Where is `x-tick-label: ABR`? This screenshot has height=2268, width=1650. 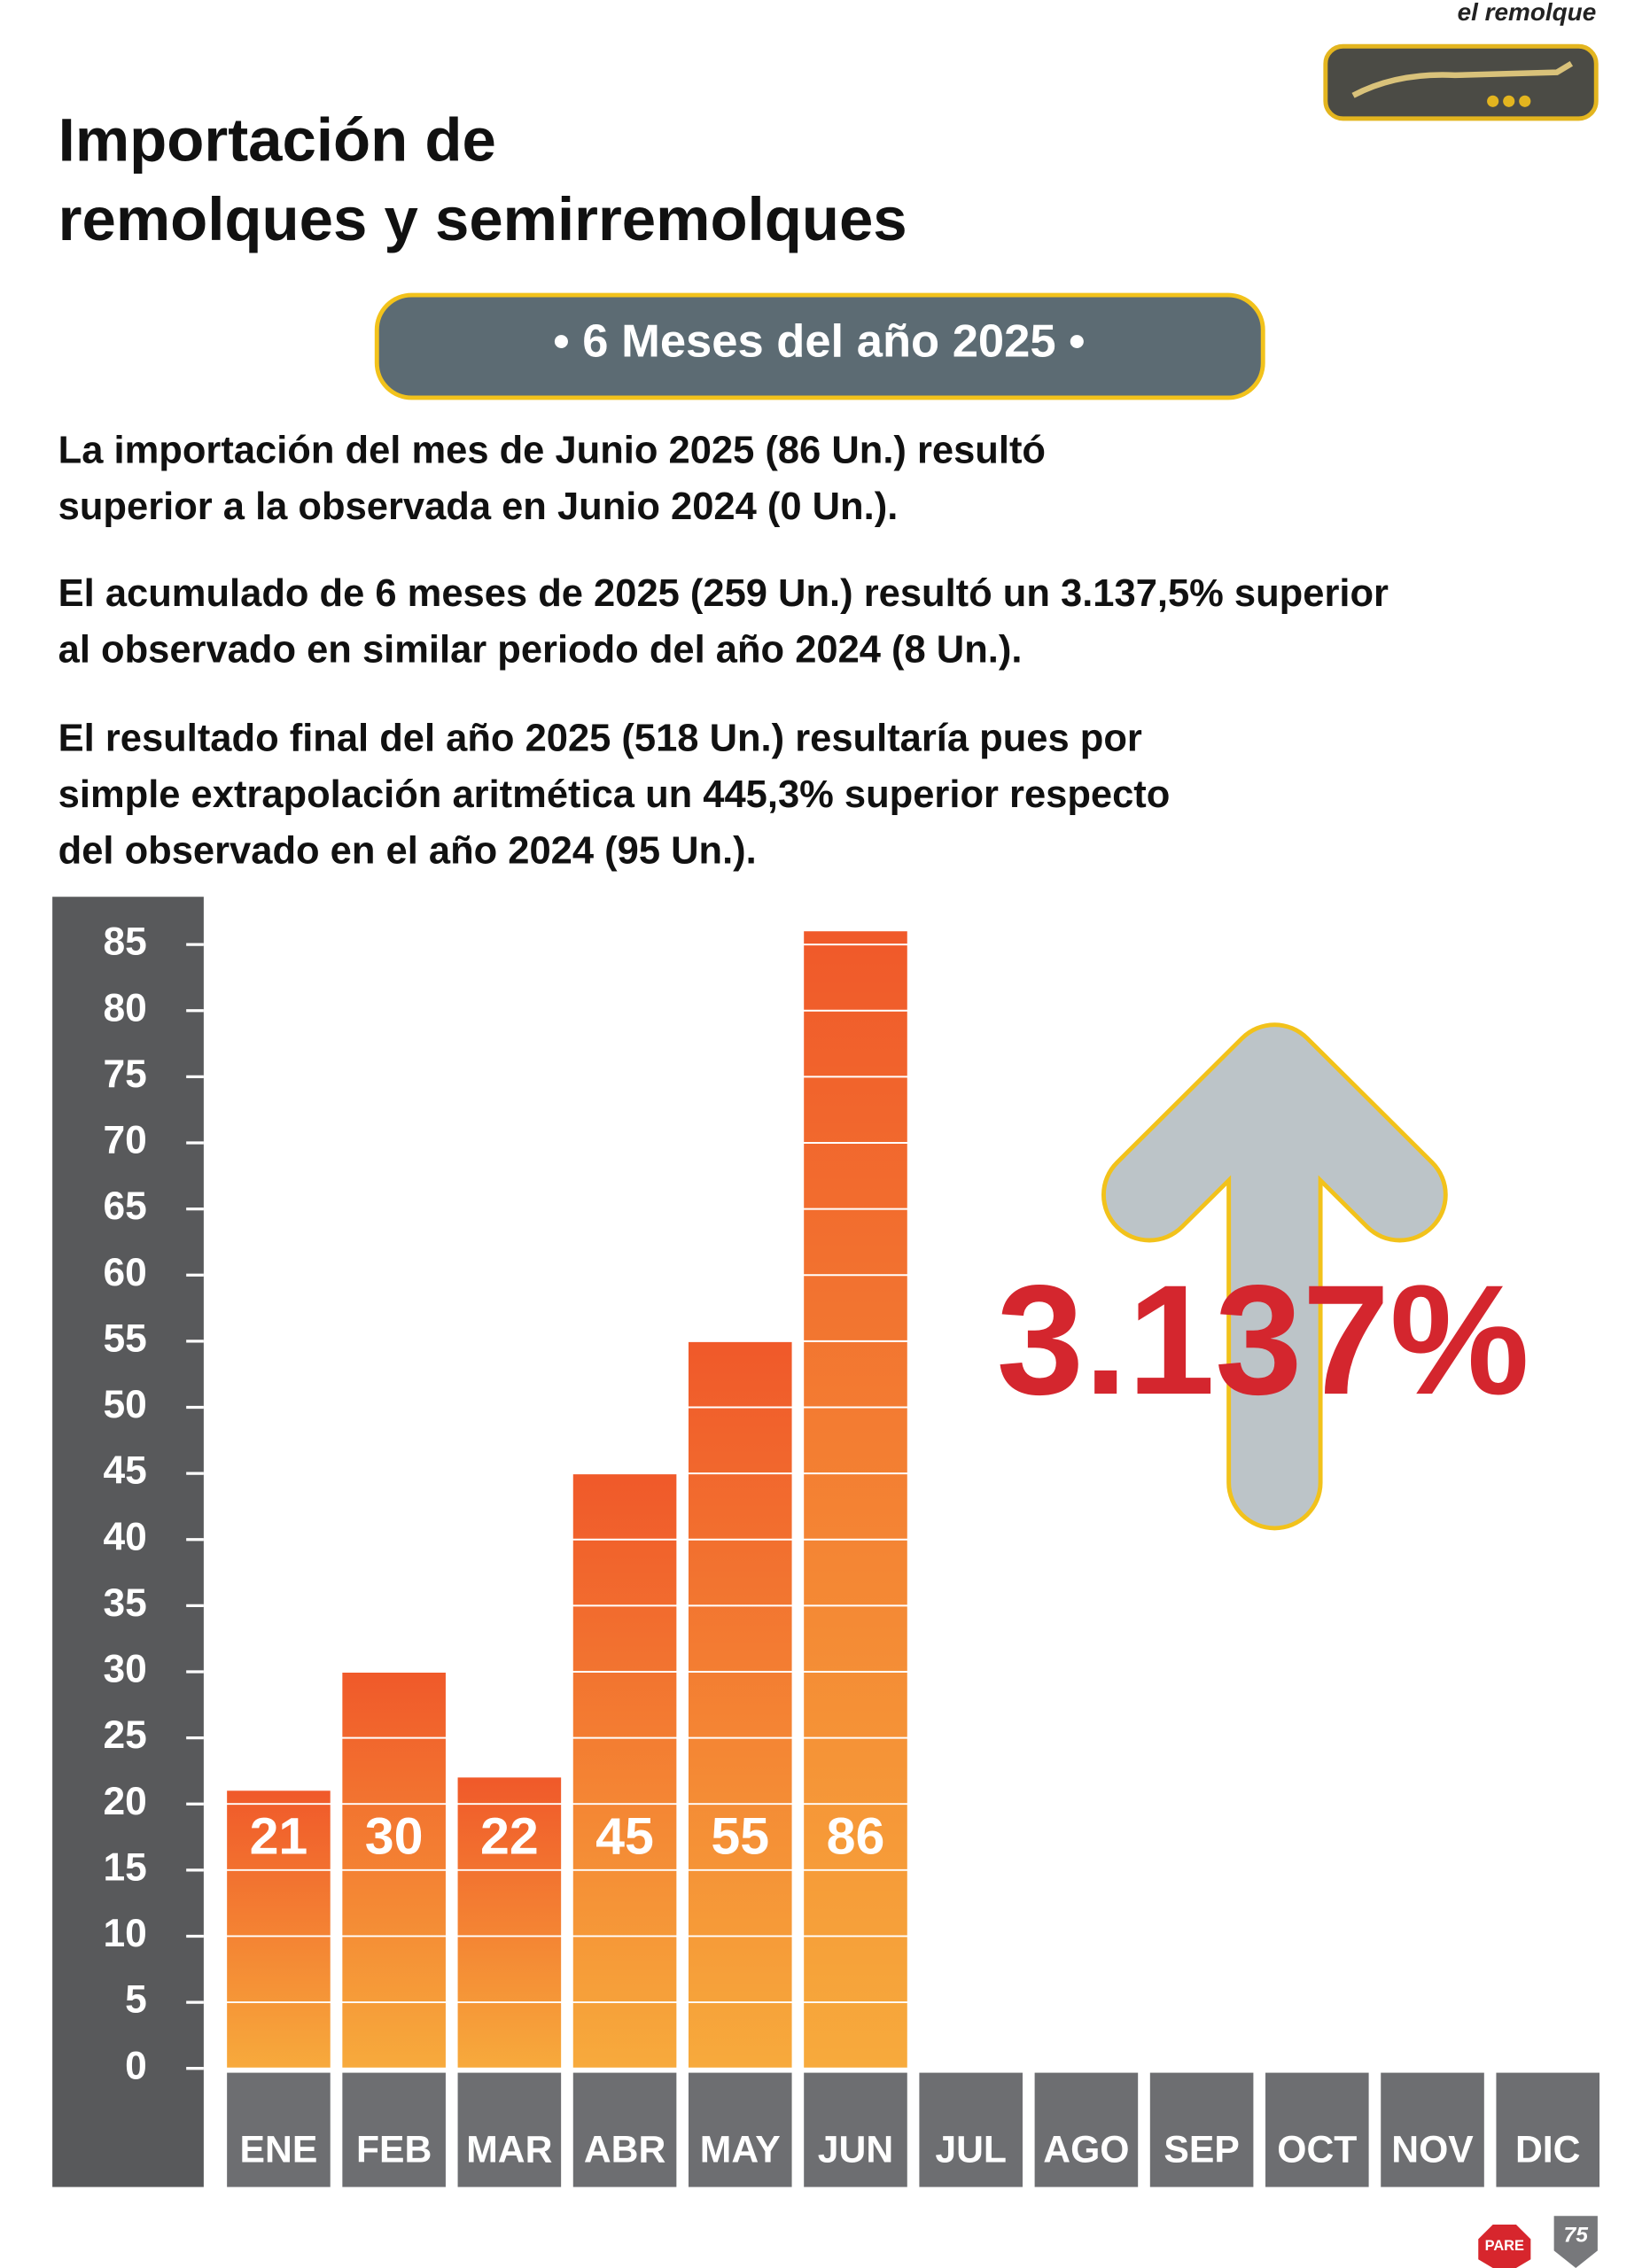 x-tick-label: ABR is located at coordinates (624, 2150).